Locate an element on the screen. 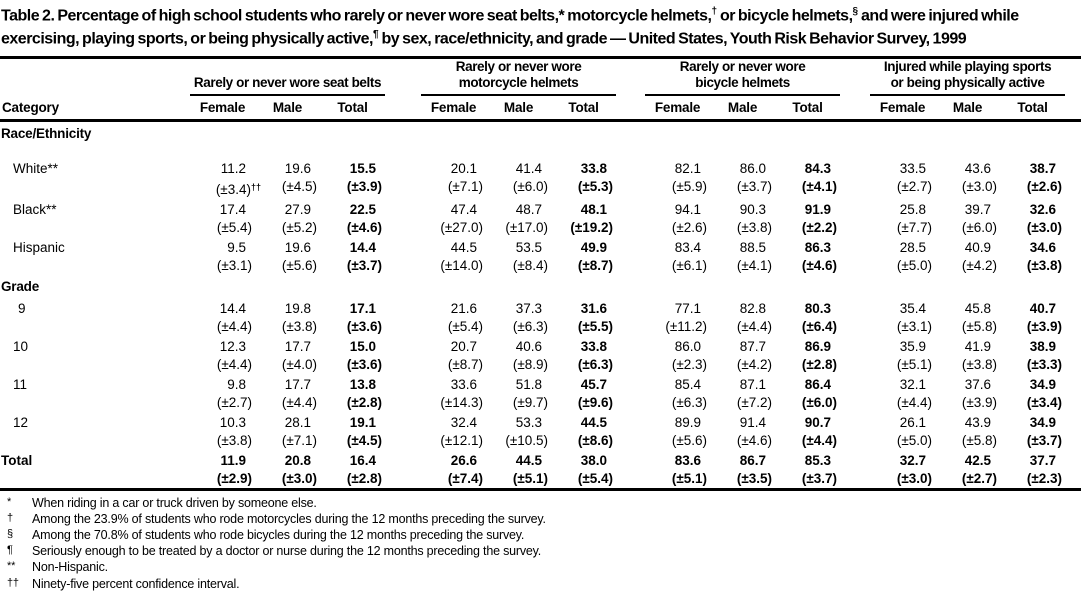 The height and width of the screenshot is (592, 1081). data-cell: 37.3 (±6.3) is located at coordinates (518, 317).